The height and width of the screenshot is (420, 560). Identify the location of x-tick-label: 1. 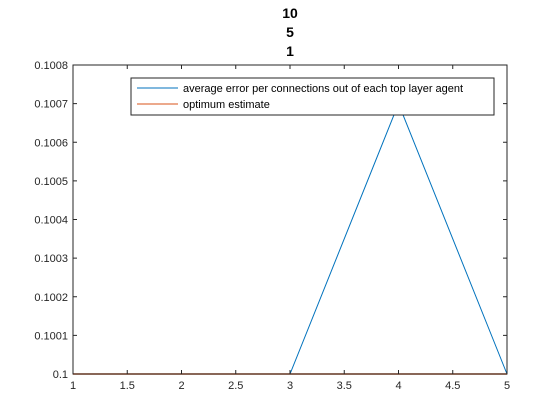
(73, 386).